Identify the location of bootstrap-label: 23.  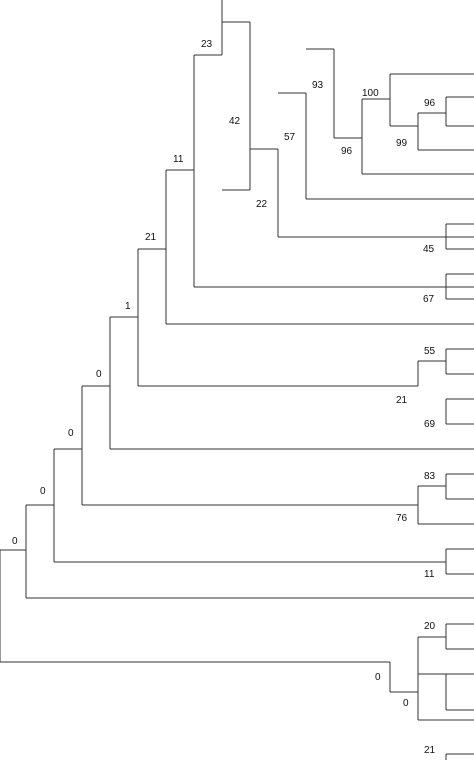
(207, 44).